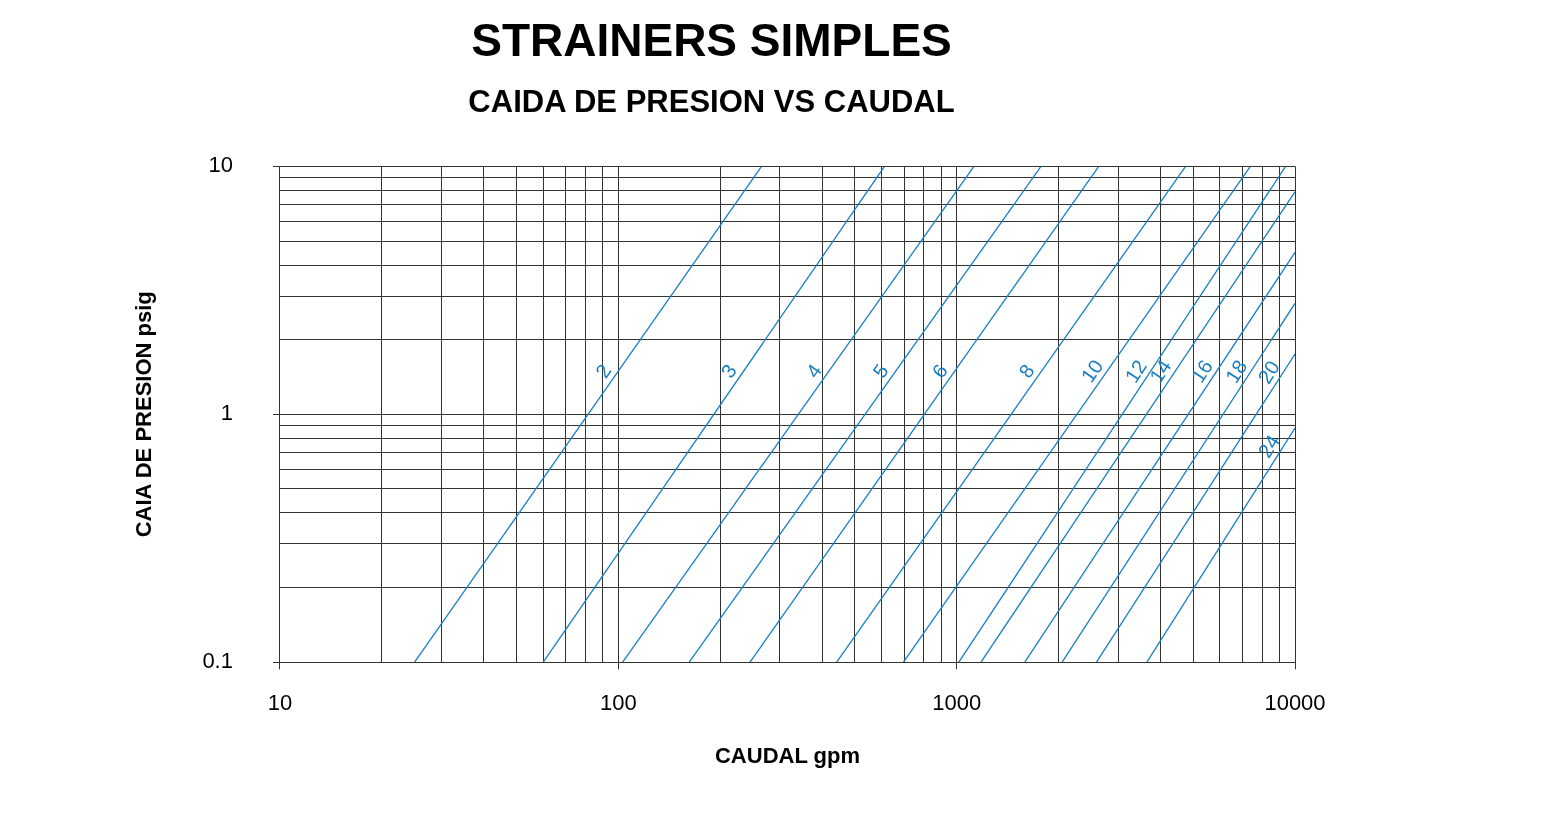  Describe the element at coordinates (1135, 371) in the screenshot. I see `text: 12` at that location.